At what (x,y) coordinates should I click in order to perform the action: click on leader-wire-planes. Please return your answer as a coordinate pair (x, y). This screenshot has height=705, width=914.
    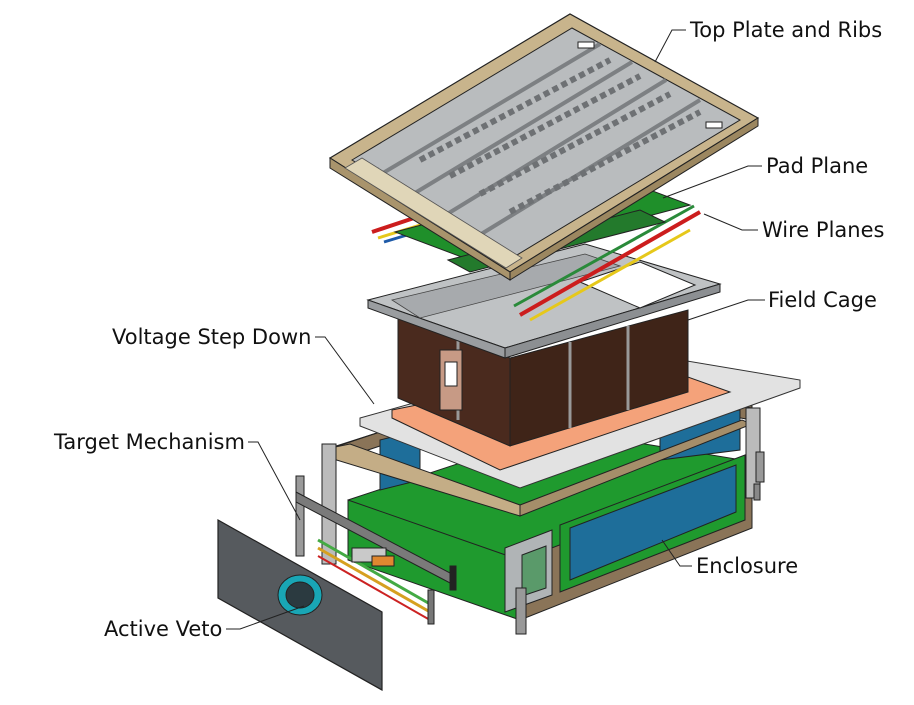
    Looking at the image, I should click on (730, 222).